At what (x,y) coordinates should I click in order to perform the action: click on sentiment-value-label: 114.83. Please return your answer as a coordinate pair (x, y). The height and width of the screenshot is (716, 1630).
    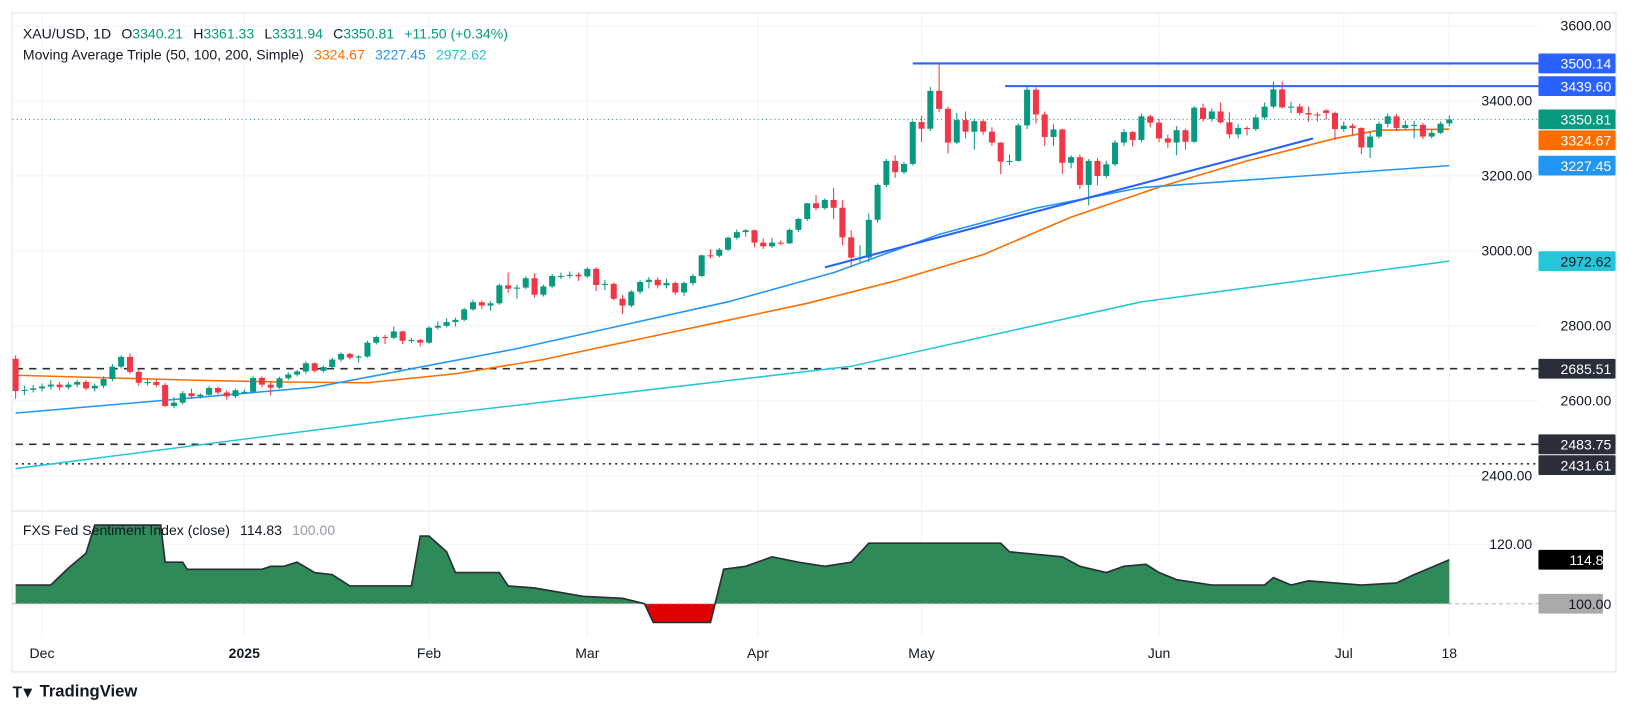
    Looking at the image, I should click on (1575, 559).